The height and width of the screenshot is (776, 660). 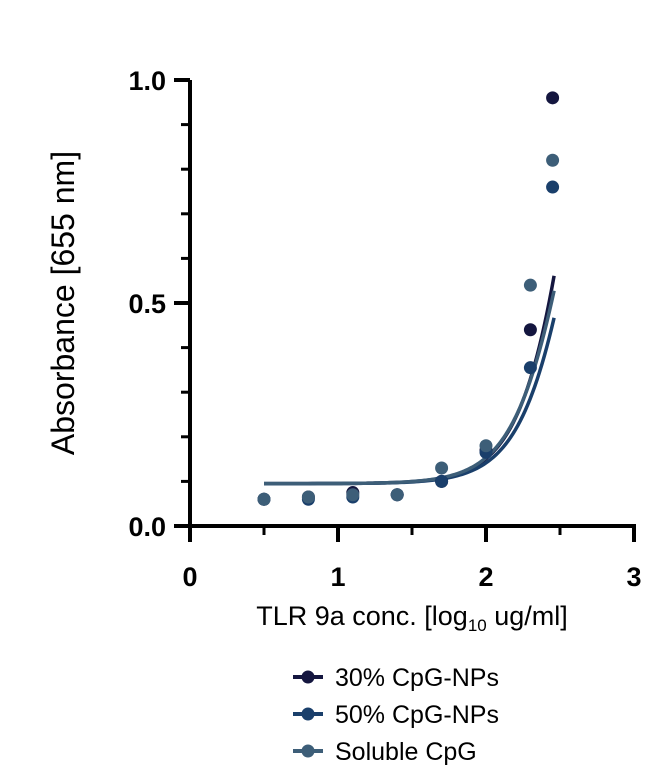 What do you see at coordinates (189, 577) in the screenshot?
I see `x-tick-label: 0` at bounding box center [189, 577].